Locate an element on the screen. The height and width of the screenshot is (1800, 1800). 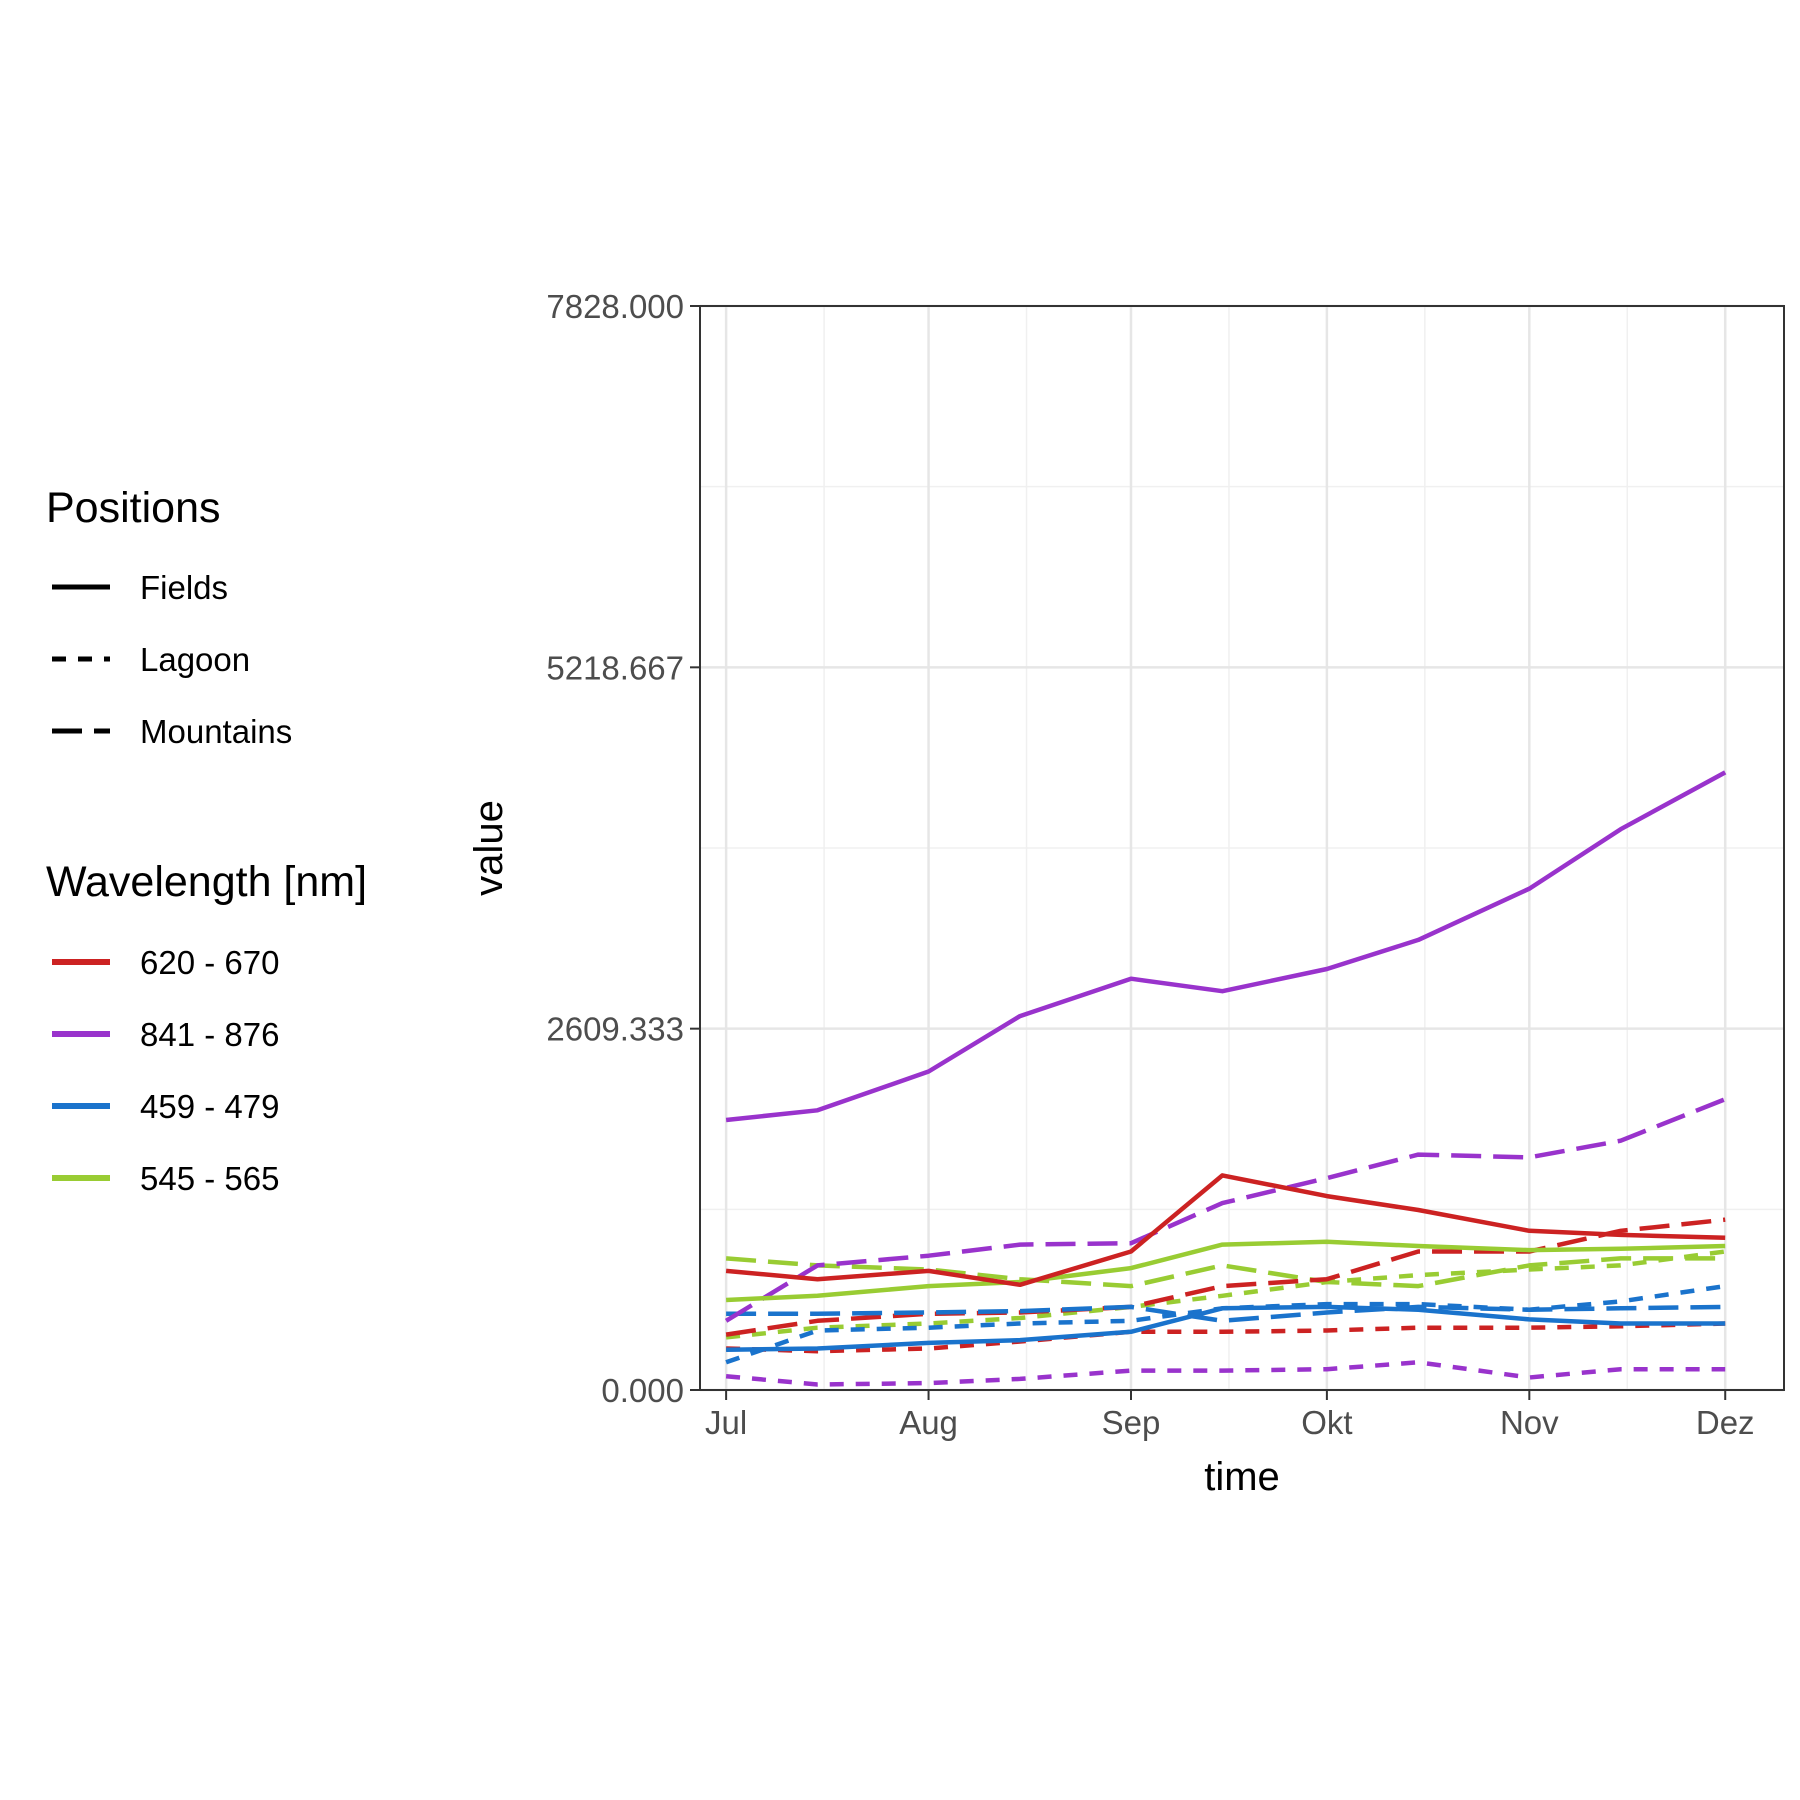
legend-label-fields: Fields is located at coordinates (184, 587).